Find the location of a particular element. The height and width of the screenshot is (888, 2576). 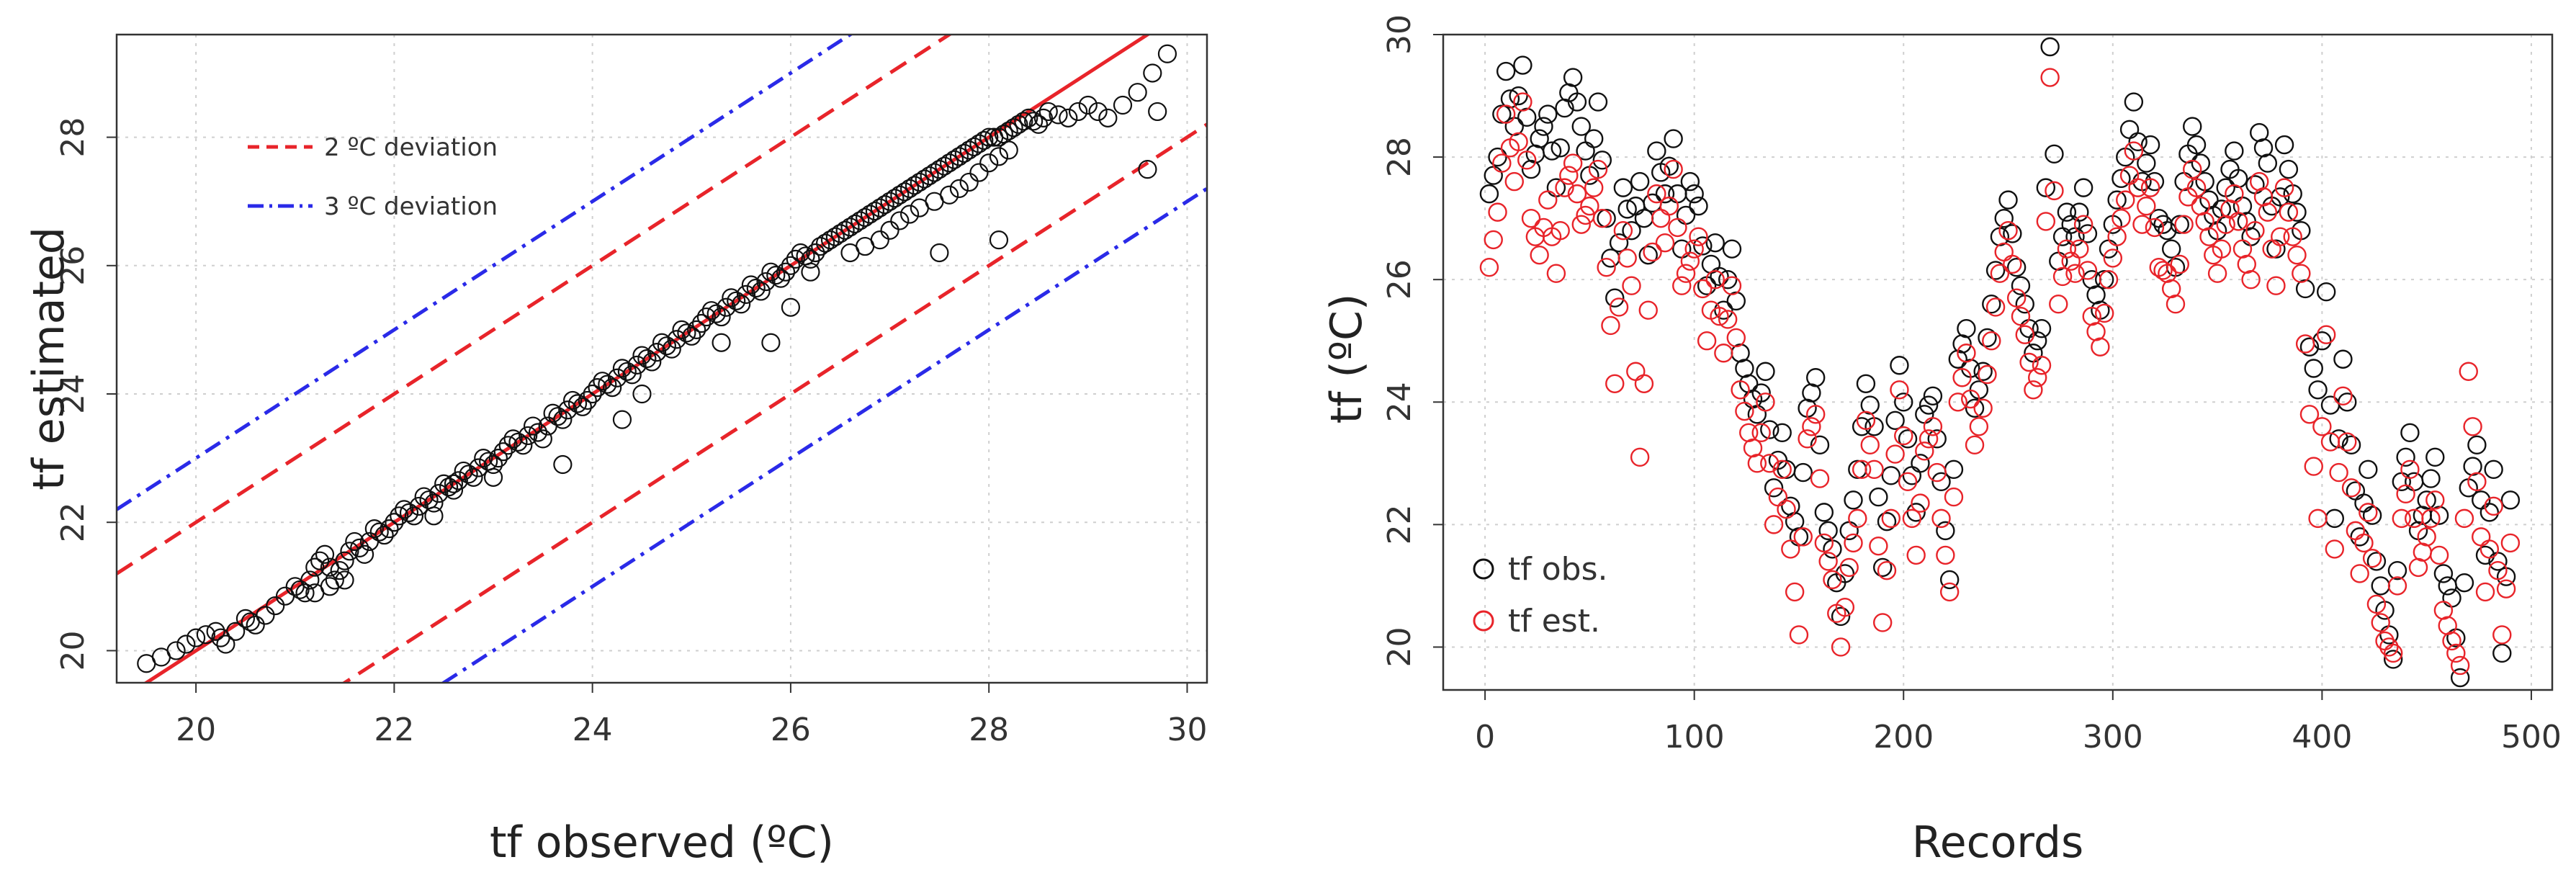

y-tick-label: 24 is located at coordinates (73, 394).